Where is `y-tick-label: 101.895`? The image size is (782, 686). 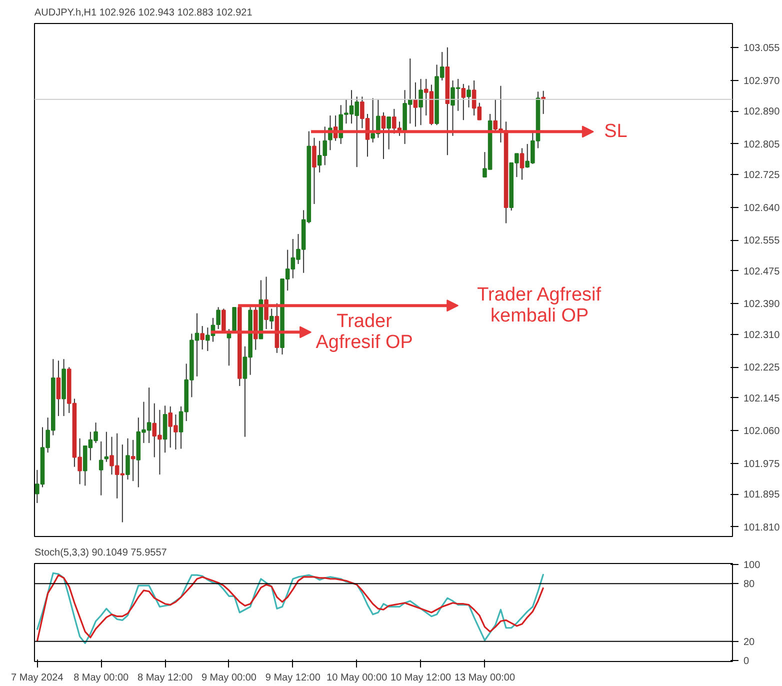 y-tick-label: 101.895 is located at coordinates (762, 495).